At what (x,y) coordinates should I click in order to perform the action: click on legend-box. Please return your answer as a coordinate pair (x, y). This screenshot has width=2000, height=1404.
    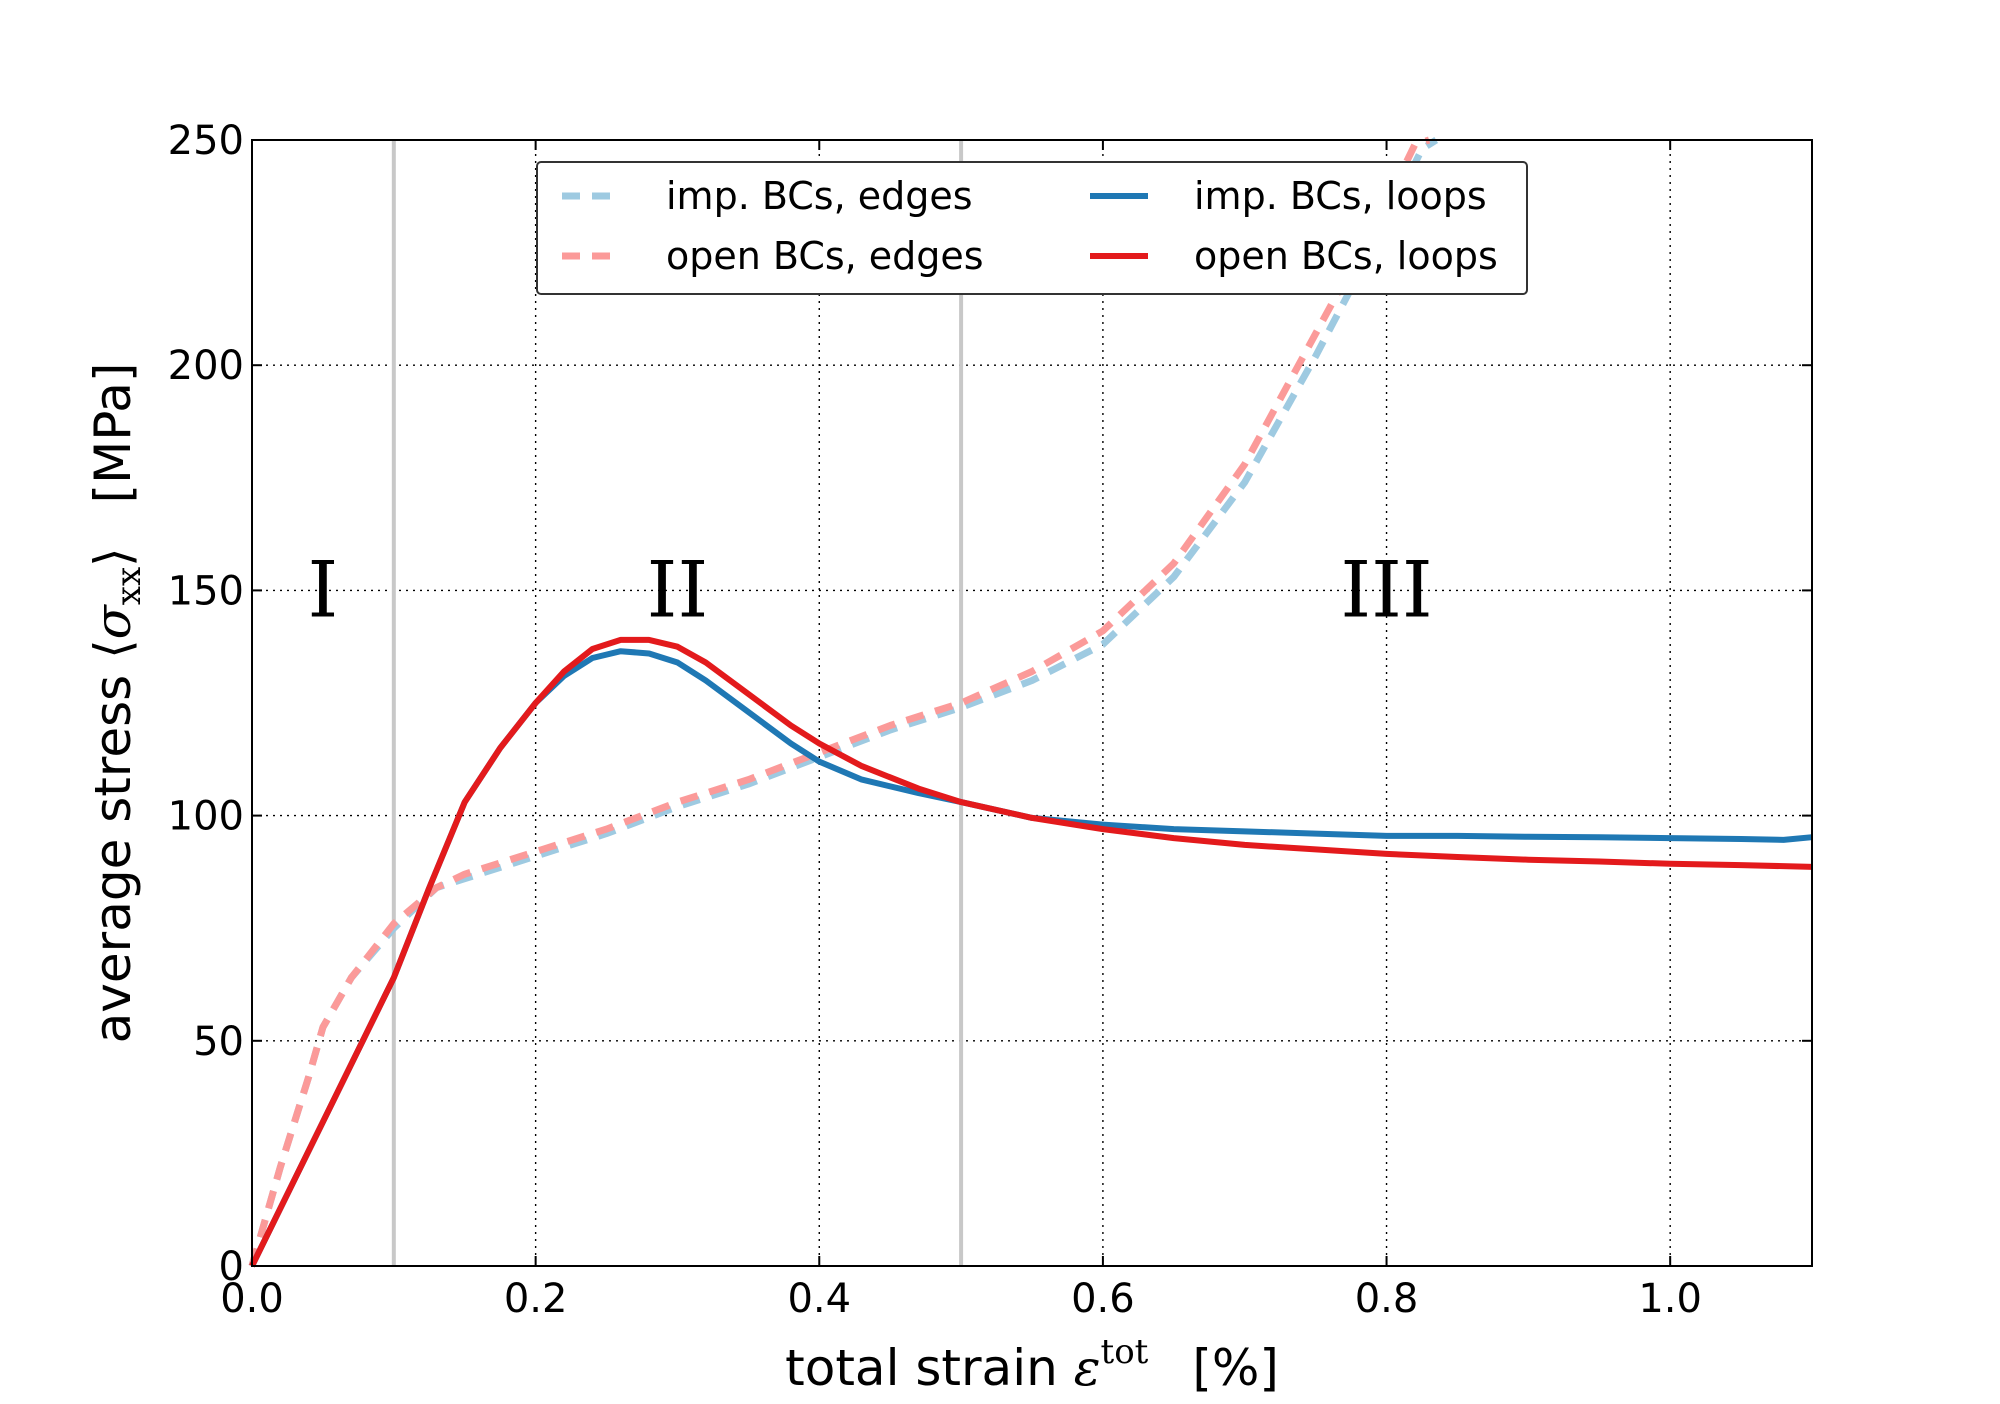
    Looking at the image, I should click on (1032, 228).